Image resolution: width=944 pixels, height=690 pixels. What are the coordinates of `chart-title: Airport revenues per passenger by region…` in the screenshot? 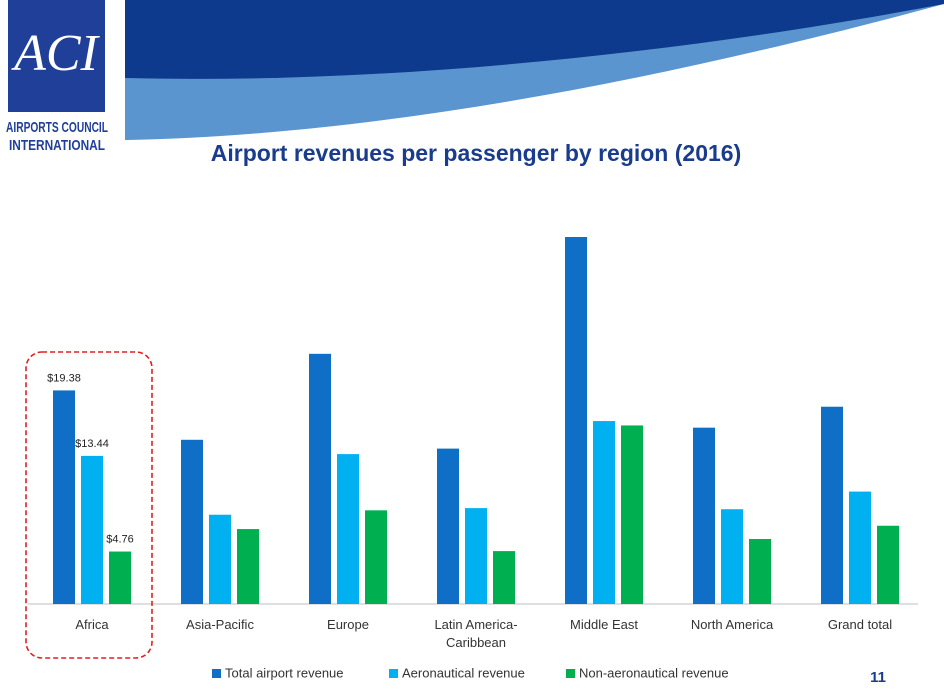 It's located at (476, 153).